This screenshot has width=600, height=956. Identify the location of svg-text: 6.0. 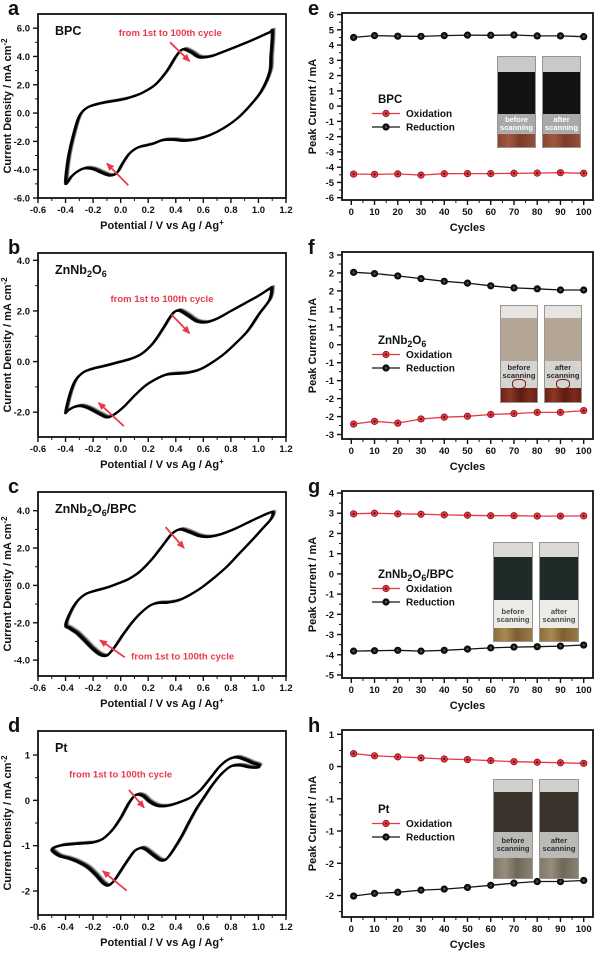
(23, 29).